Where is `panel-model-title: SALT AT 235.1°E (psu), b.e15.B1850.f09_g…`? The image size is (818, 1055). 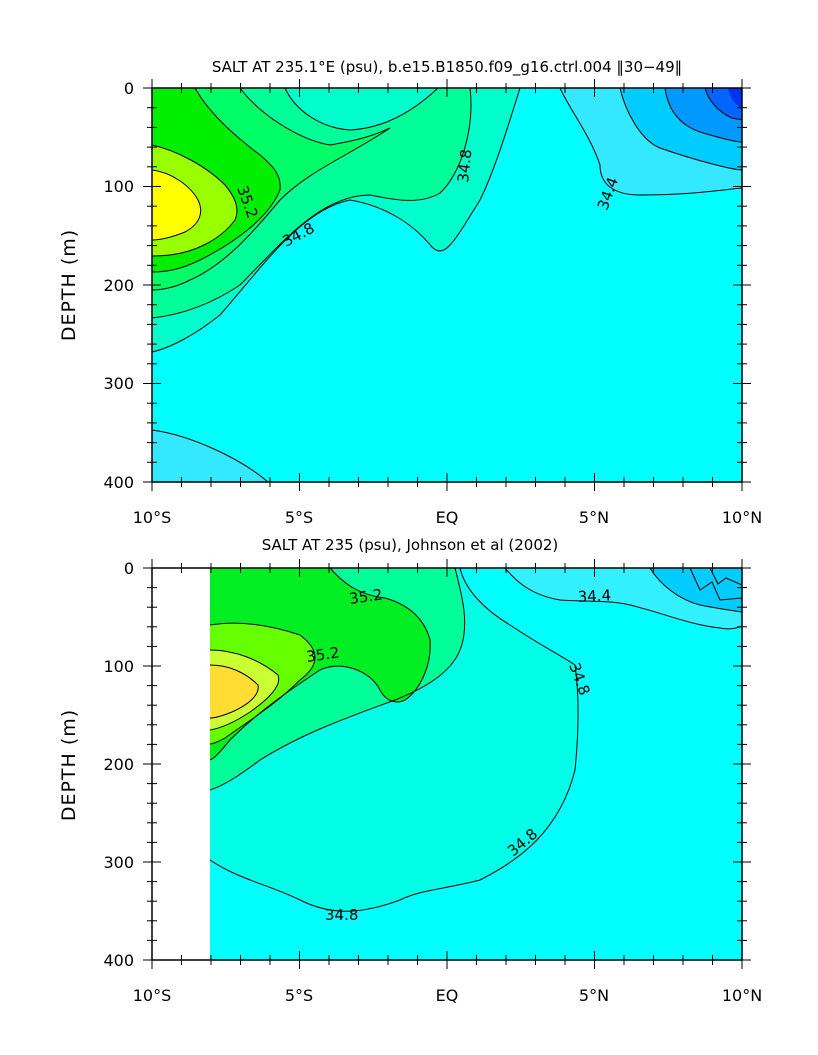 panel-model-title: SALT AT 235.1°E (psu), b.e15.B1850.f09_g… is located at coordinates (447, 67).